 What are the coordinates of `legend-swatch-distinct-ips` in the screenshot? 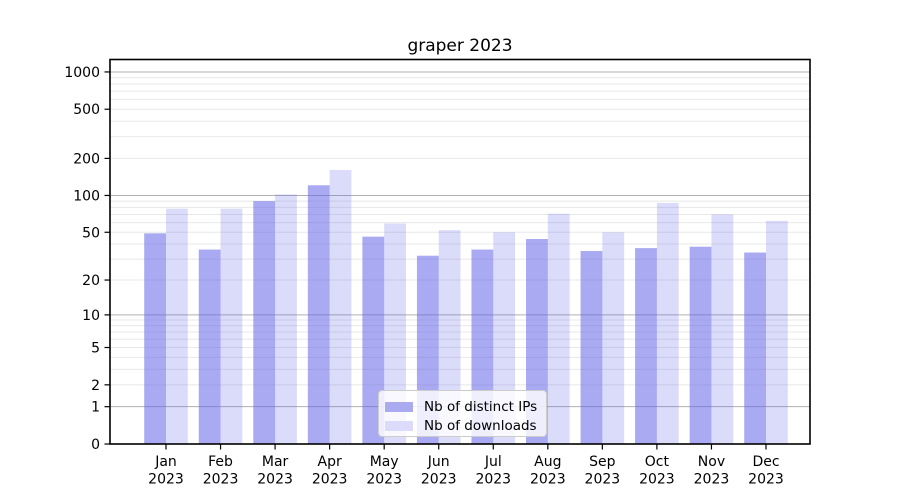 It's located at (399, 407).